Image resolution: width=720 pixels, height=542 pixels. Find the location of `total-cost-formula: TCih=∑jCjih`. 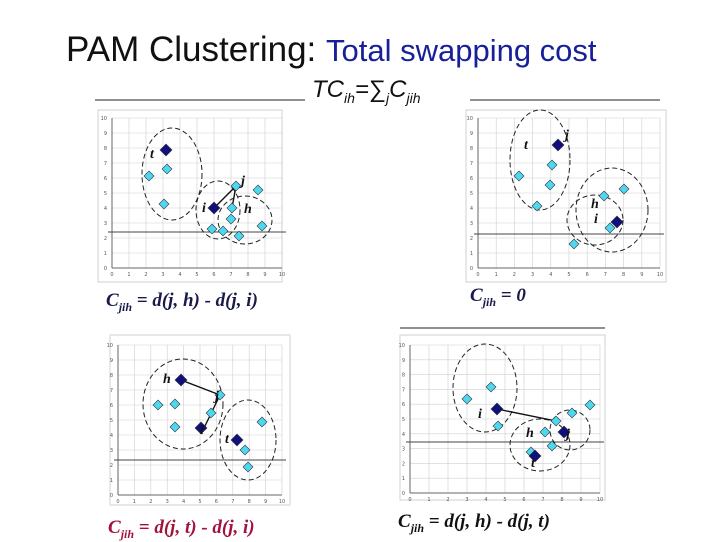

total-cost-formula: TCih=∑jCjih is located at coordinates (366, 91).